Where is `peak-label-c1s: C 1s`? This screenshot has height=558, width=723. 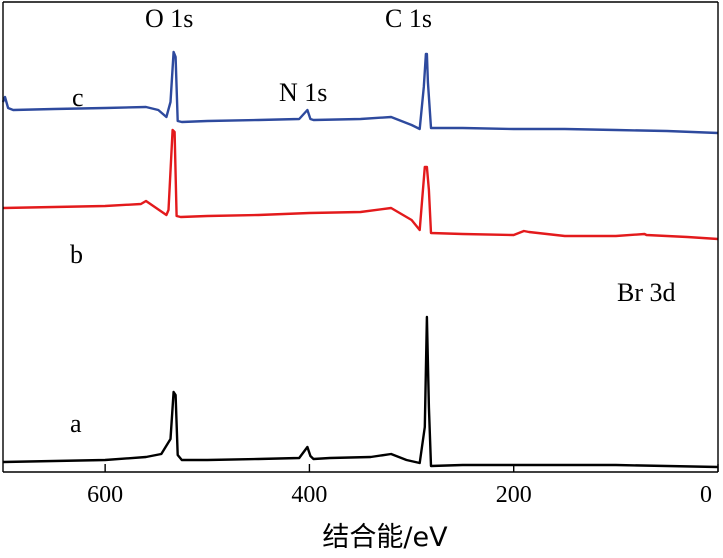
peak-label-c1s: C 1s is located at coordinates (408, 18).